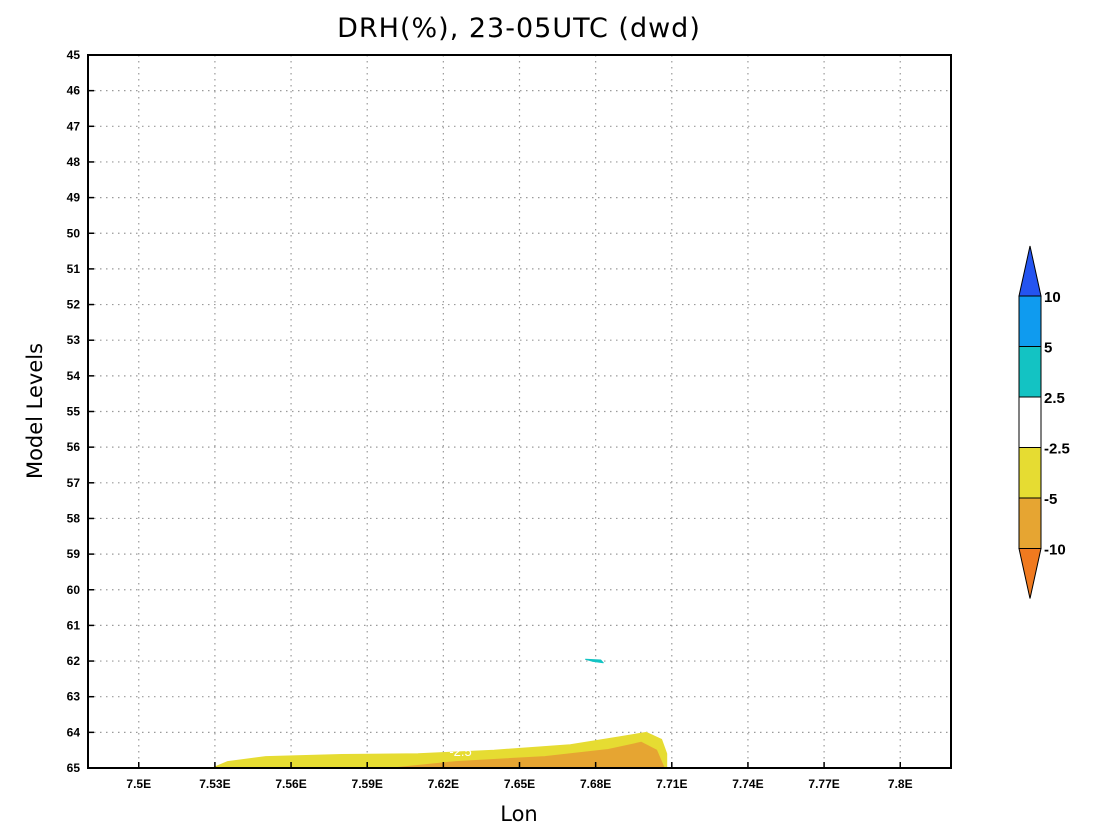 The image size is (1114, 831). What do you see at coordinates (74, 376) in the screenshot?
I see `y-tick-label: 54` at bounding box center [74, 376].